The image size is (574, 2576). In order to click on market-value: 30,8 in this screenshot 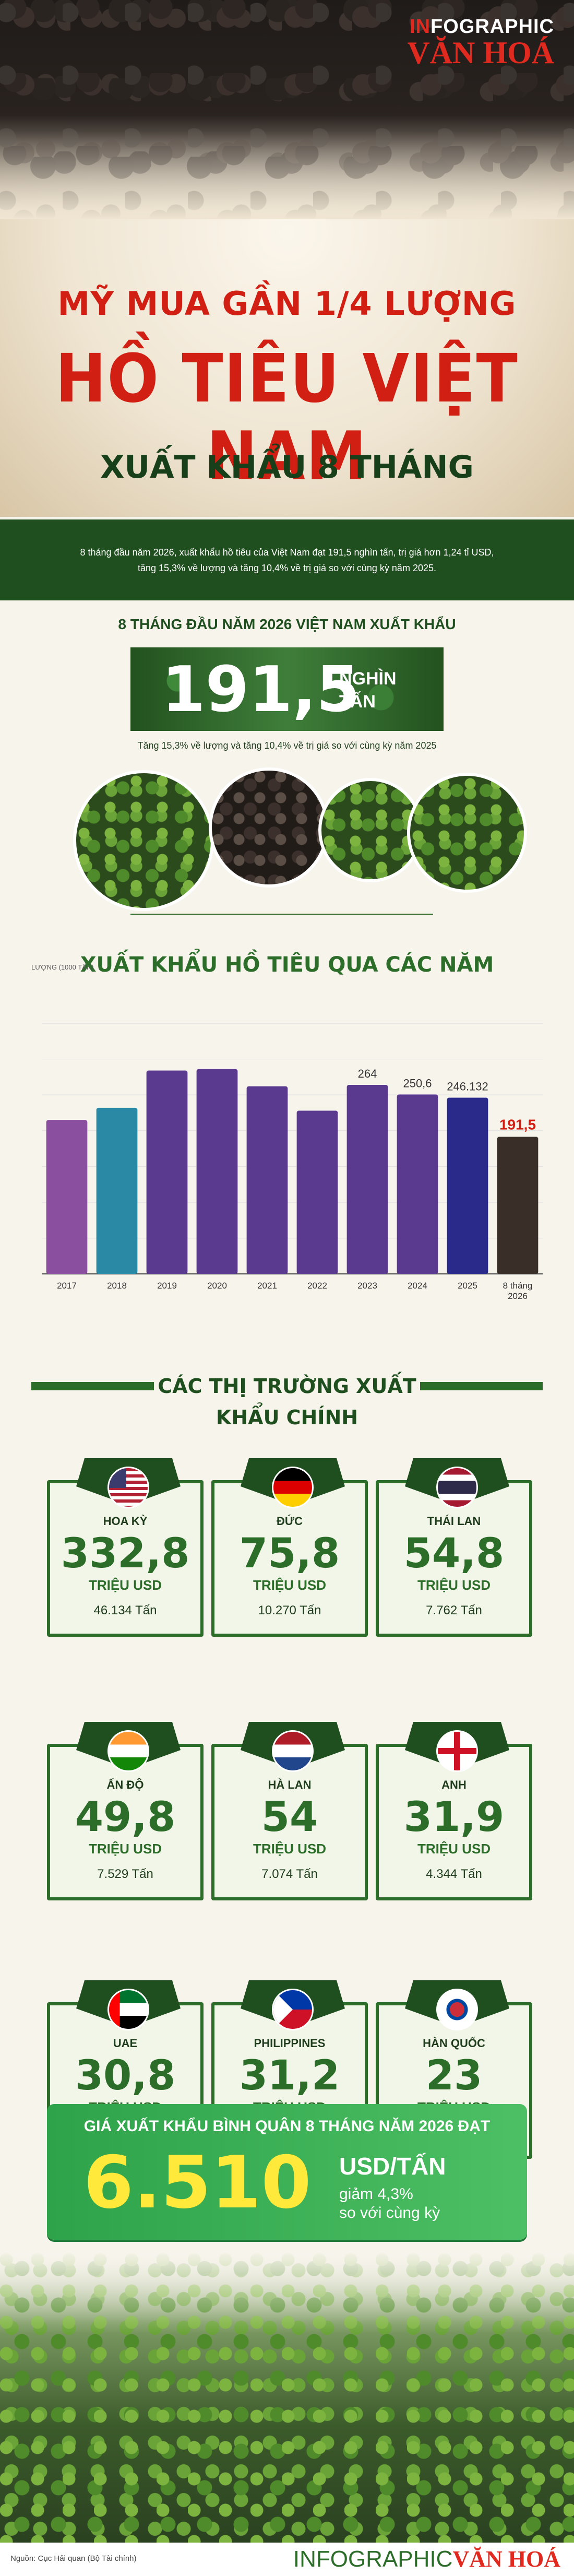, I will do `click(125, 2075)`.